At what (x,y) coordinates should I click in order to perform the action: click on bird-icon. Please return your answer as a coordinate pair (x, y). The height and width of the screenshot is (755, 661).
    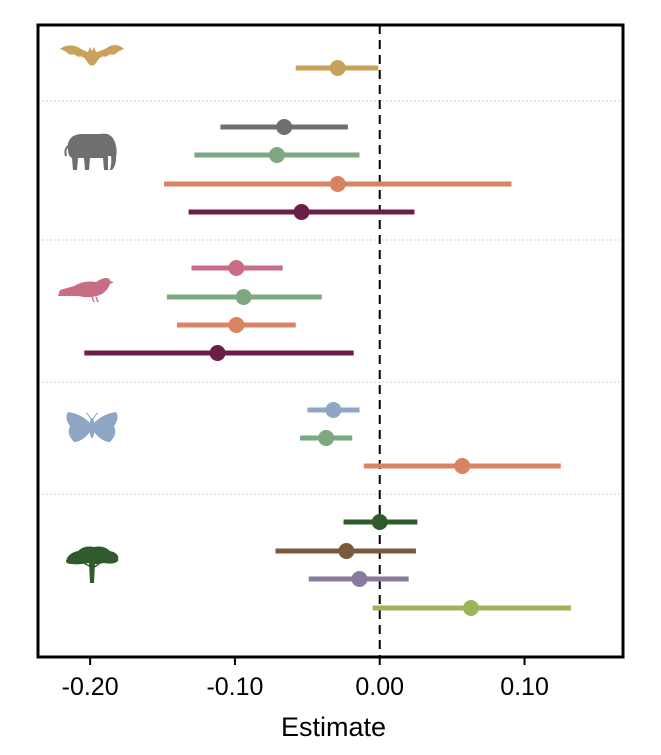
    Looking at the image, I should click on (86, 290).